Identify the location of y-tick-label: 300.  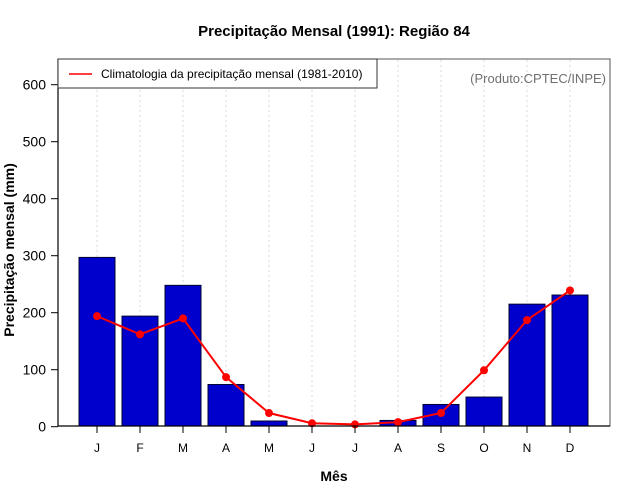
(35, 256).